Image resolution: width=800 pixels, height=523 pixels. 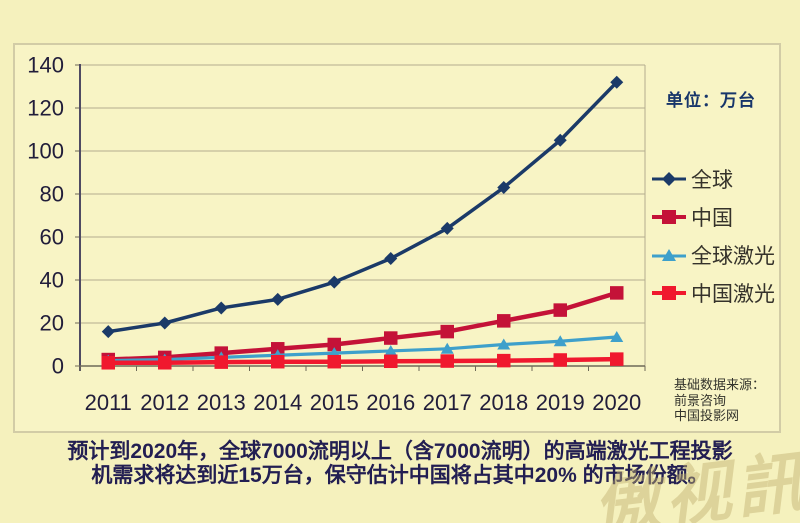 What do you see at coordinates (447, 402) in the screenshot?
I see `x-axis-tick-label: 2017` at bounding box center [447, 402].